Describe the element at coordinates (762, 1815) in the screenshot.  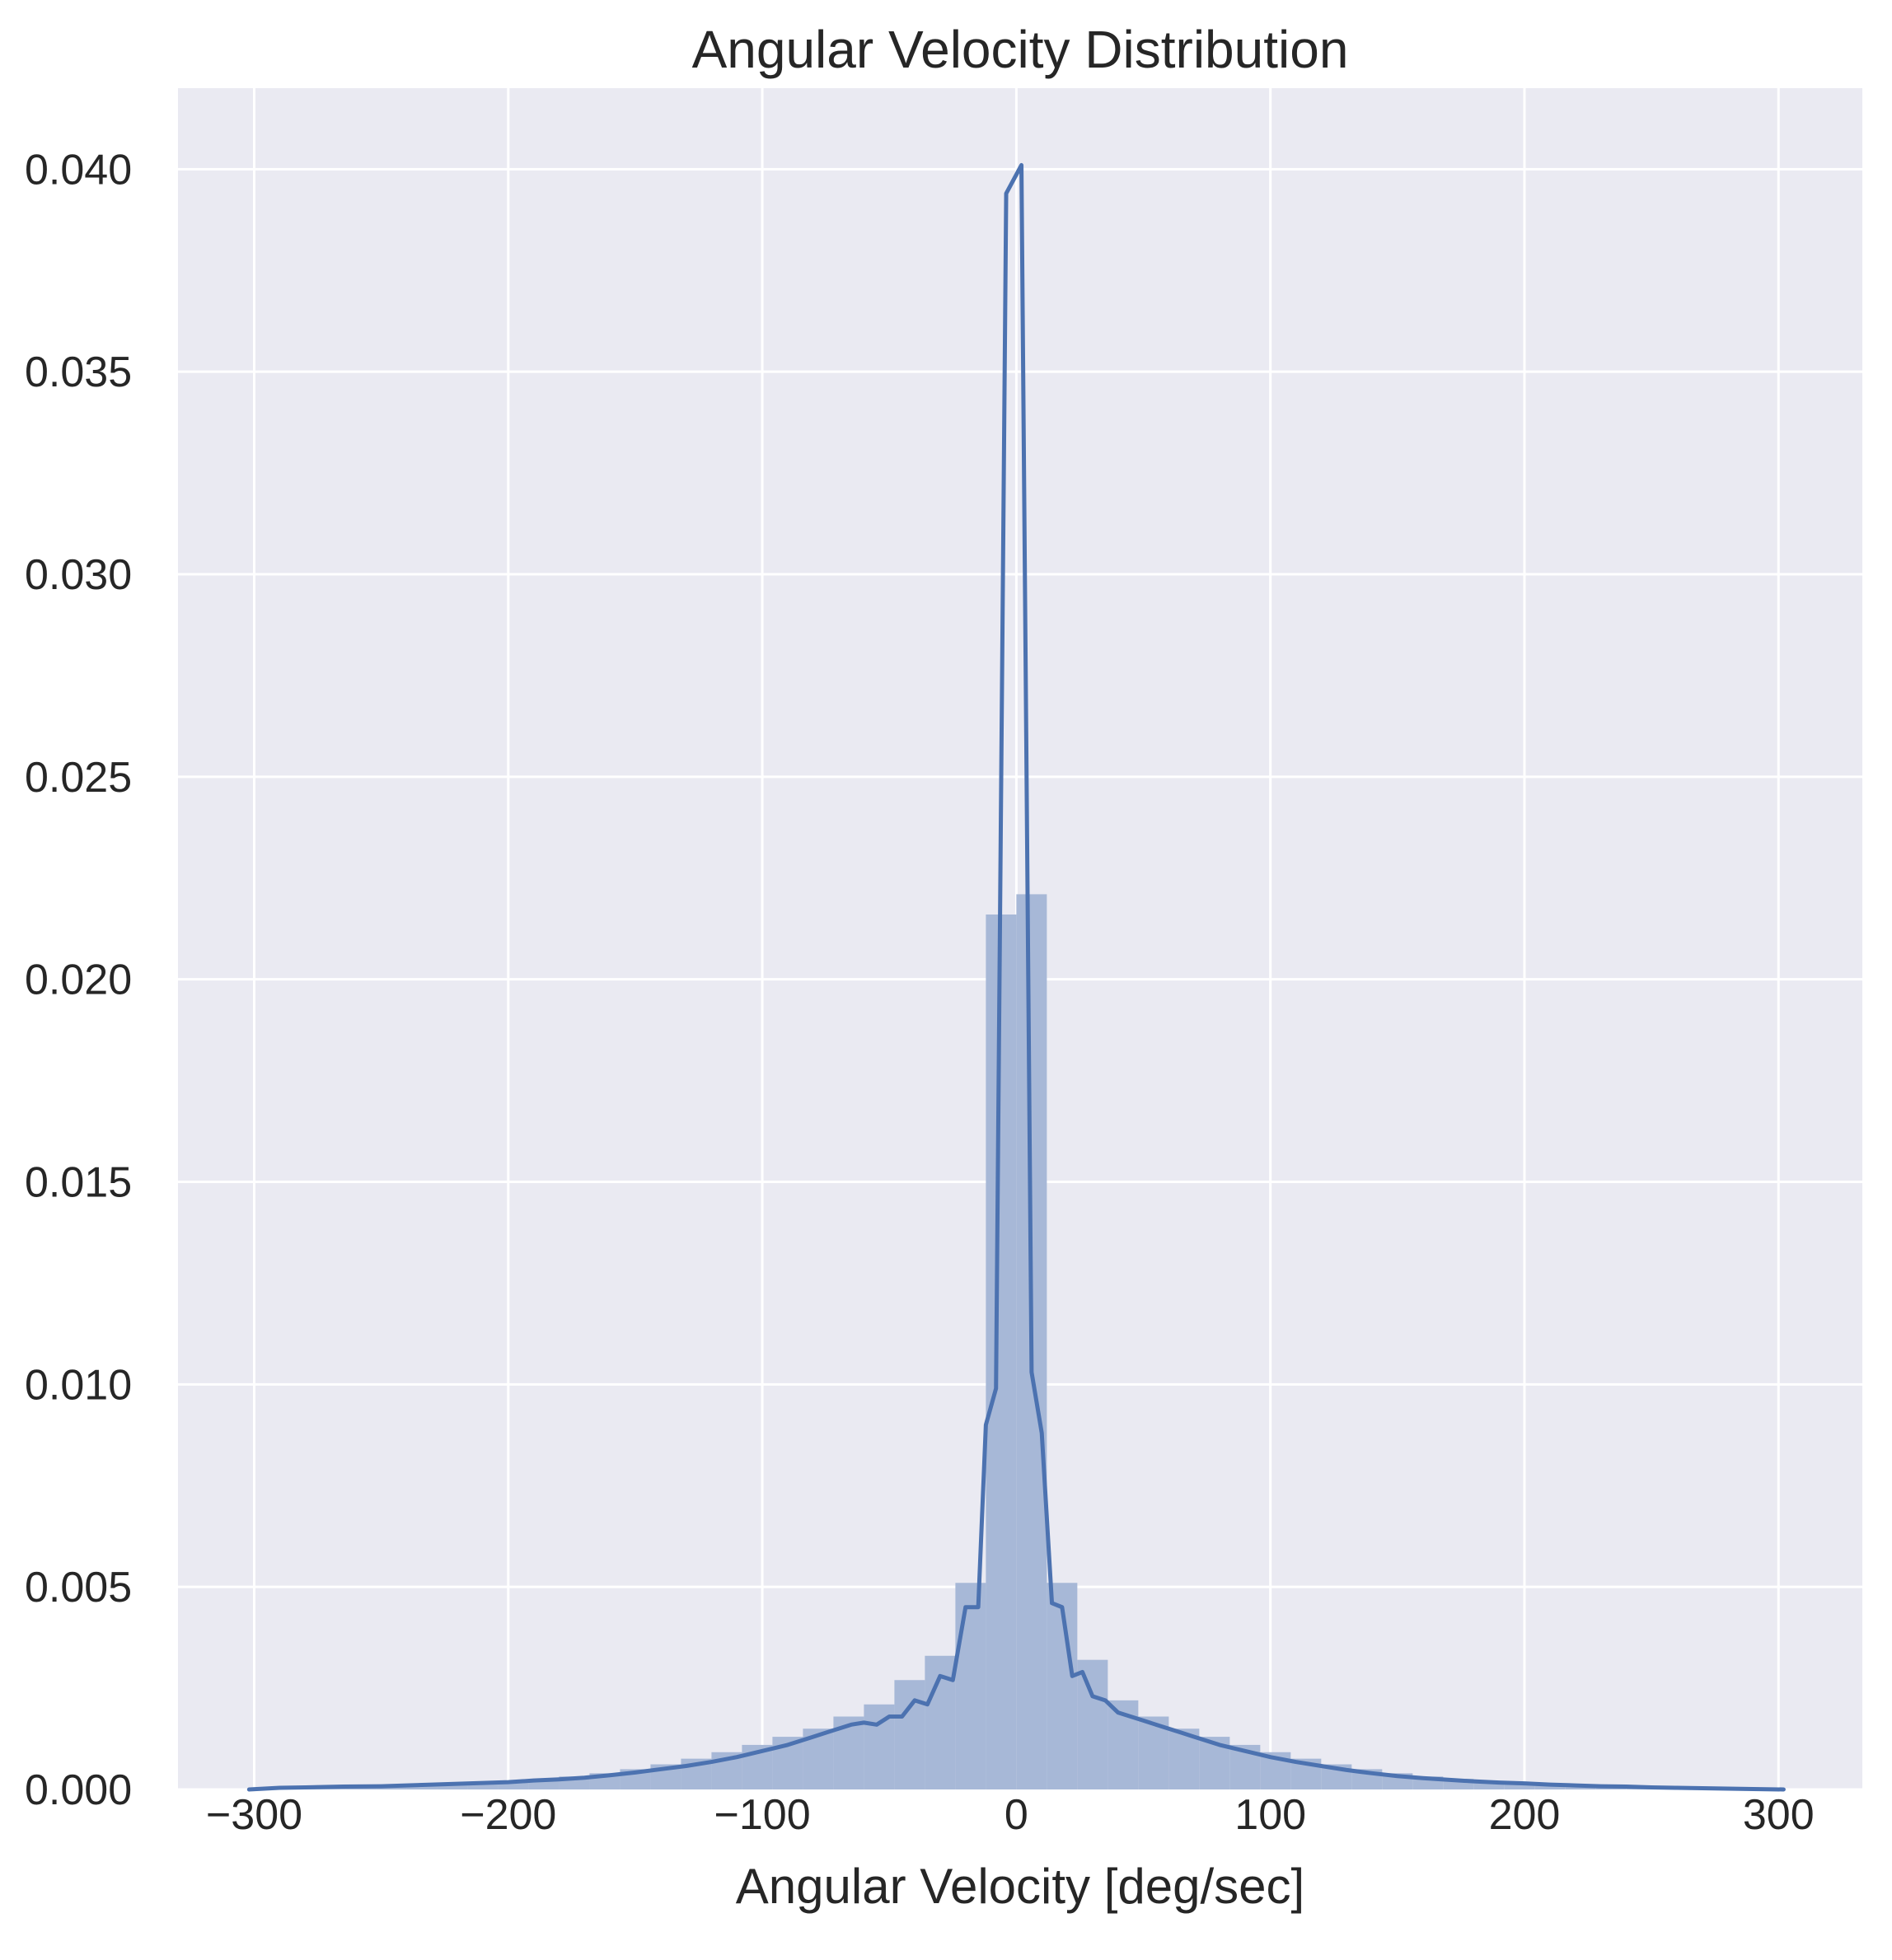
I see `x-tick-label: −100` at that location.